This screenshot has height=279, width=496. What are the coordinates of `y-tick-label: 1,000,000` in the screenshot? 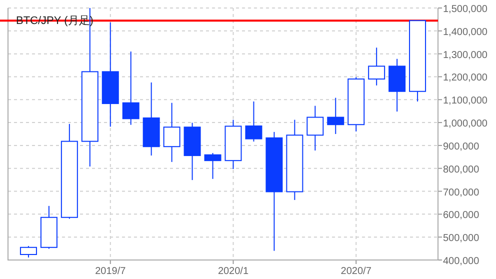 It's located at (465, 124).